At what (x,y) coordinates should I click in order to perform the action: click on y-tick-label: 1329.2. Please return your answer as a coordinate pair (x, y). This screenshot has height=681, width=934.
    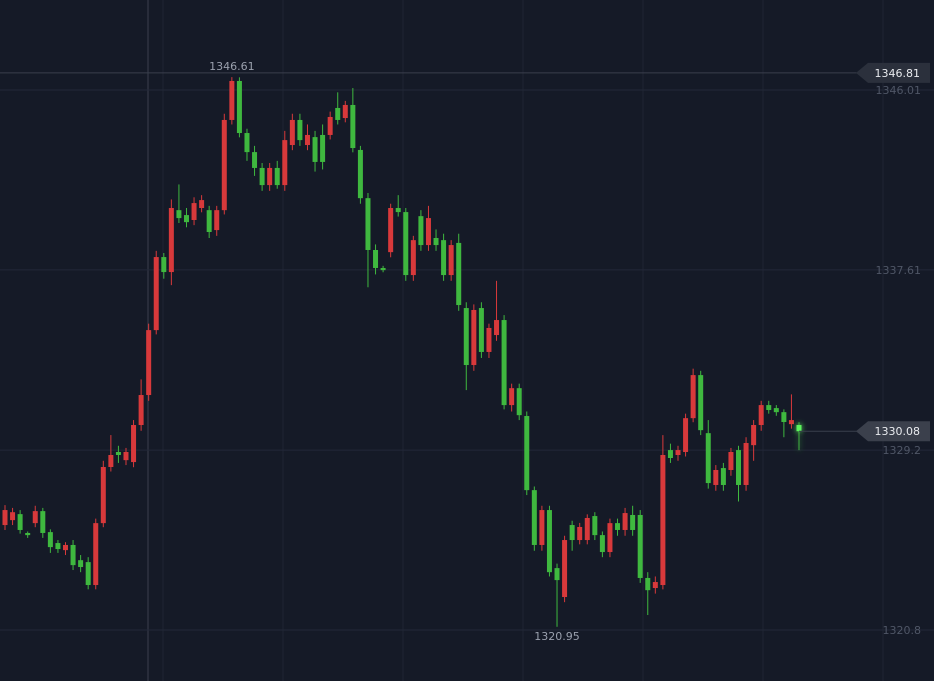
    Looking at the image, I should click on (902, 450).